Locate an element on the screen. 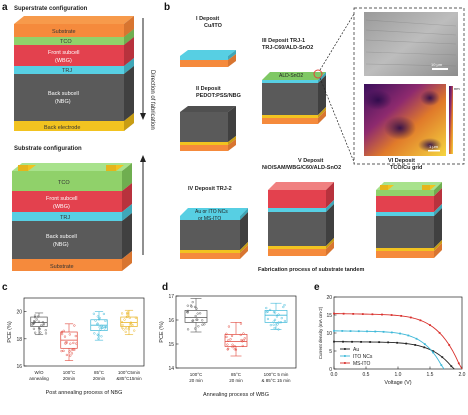 This screenshot has width=468, height=415. afm-scale-label: 1 μm is located at coordinates (434, 146).